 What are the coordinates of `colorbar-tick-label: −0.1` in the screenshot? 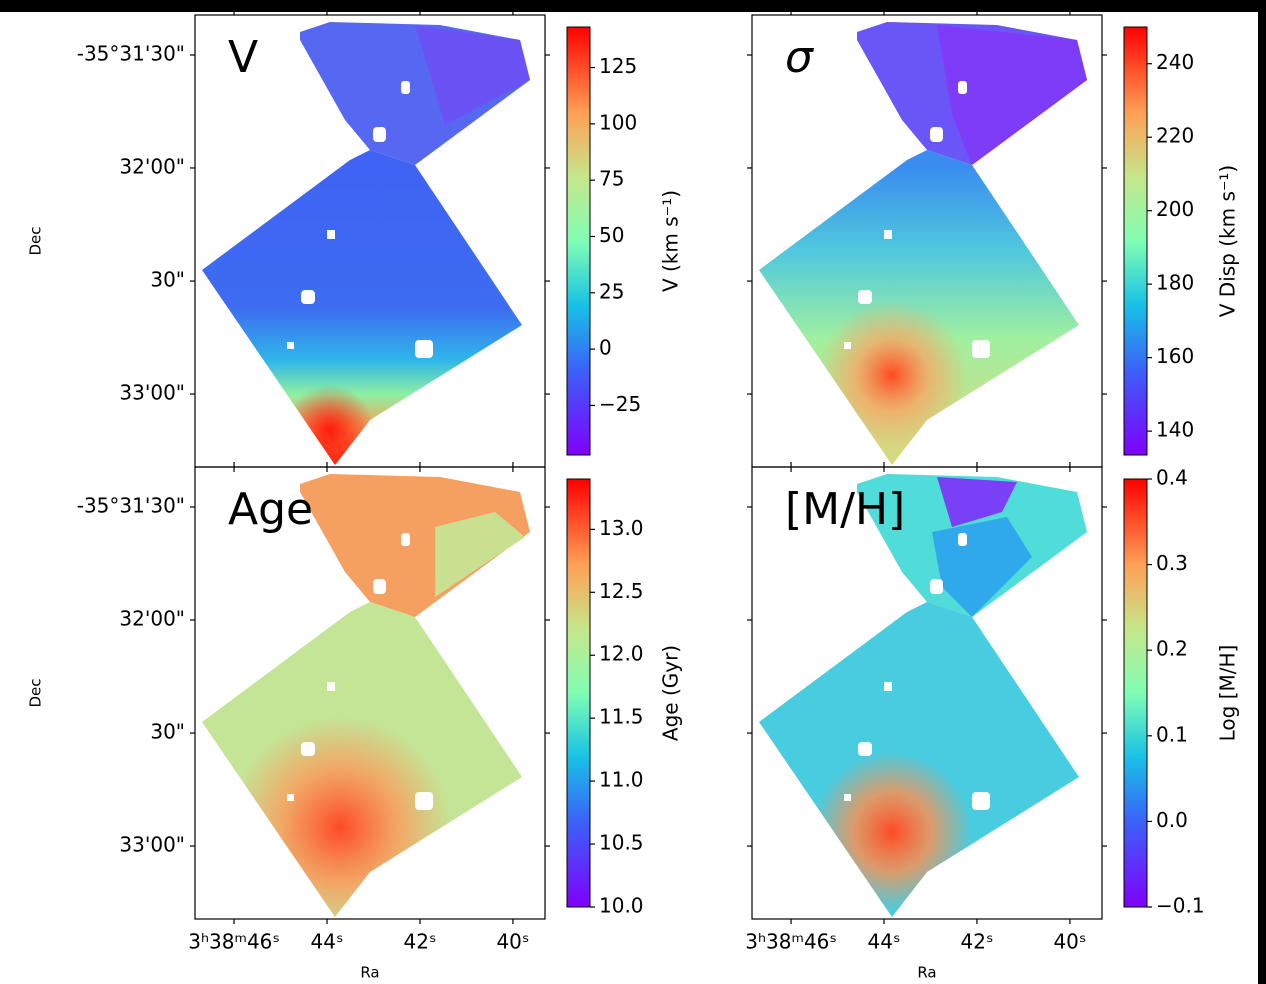 It's located at (1180, 906).